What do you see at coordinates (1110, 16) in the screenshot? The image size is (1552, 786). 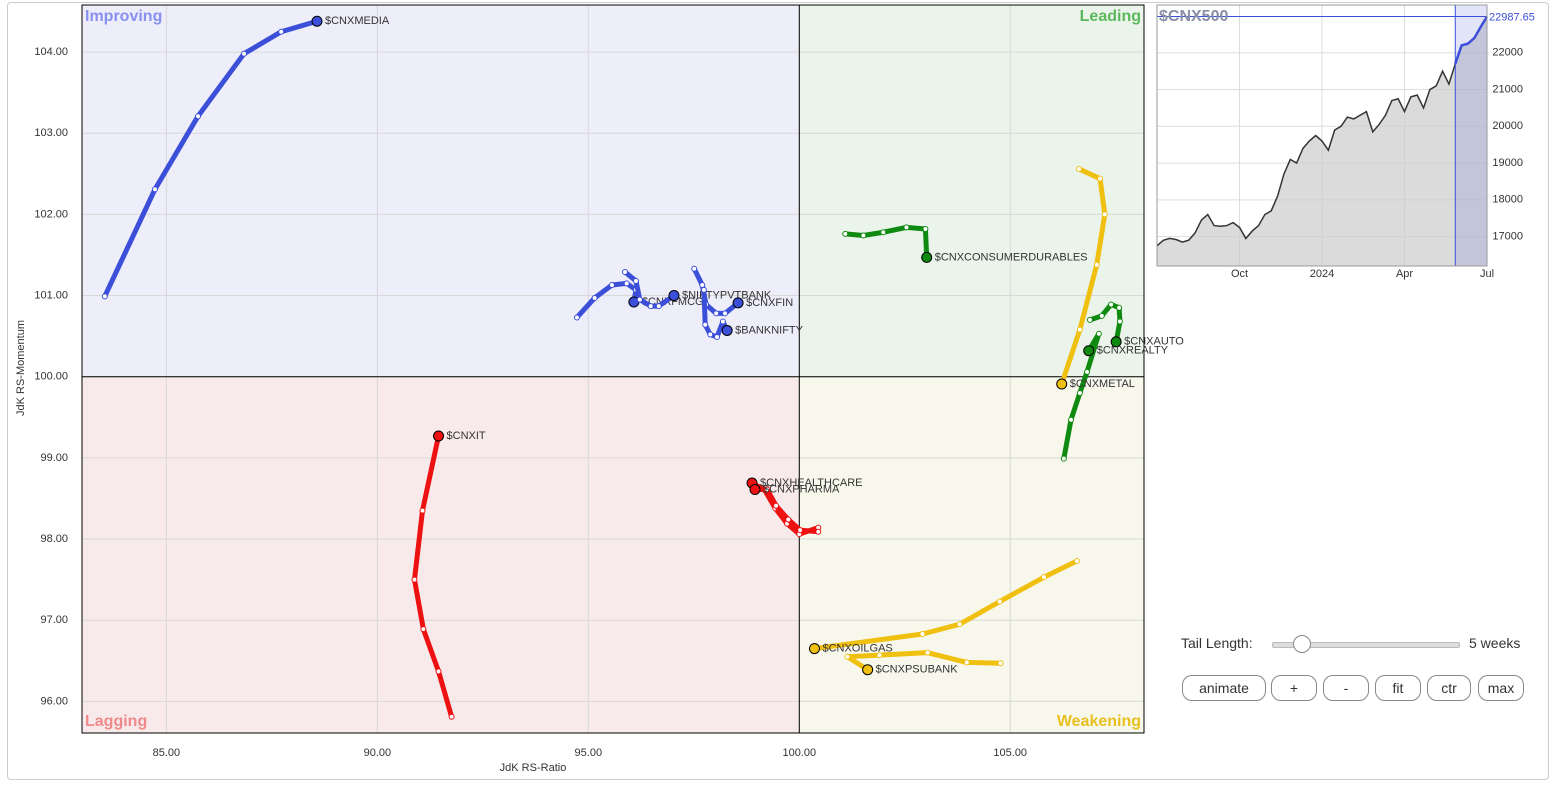 I see `quadrant-label: Leading` at bounding box center [1110, 16].